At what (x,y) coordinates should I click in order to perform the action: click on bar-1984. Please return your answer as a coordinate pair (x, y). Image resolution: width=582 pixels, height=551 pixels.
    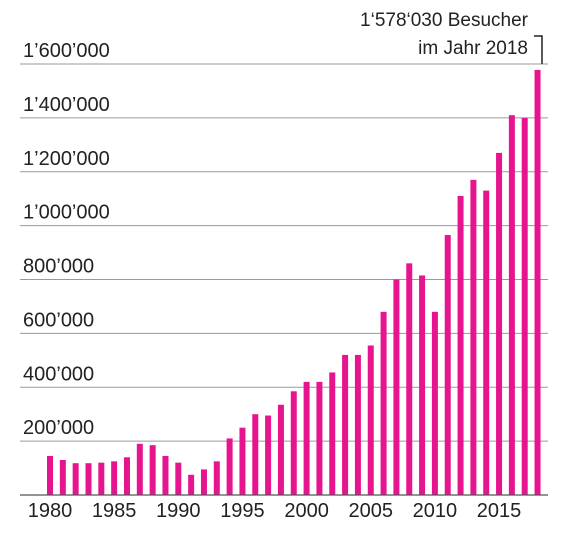
    Looking at the image, I should click on (101, 478).